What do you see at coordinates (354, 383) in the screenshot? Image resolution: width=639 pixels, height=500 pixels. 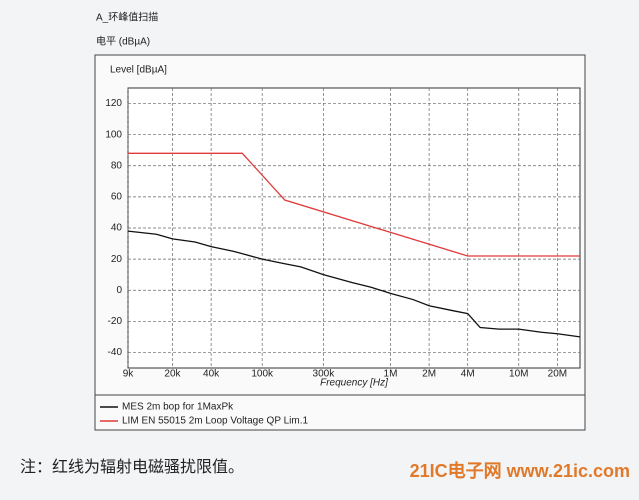 I see `x-label: Frequency [Hz]` at bounding box center [354, 383].